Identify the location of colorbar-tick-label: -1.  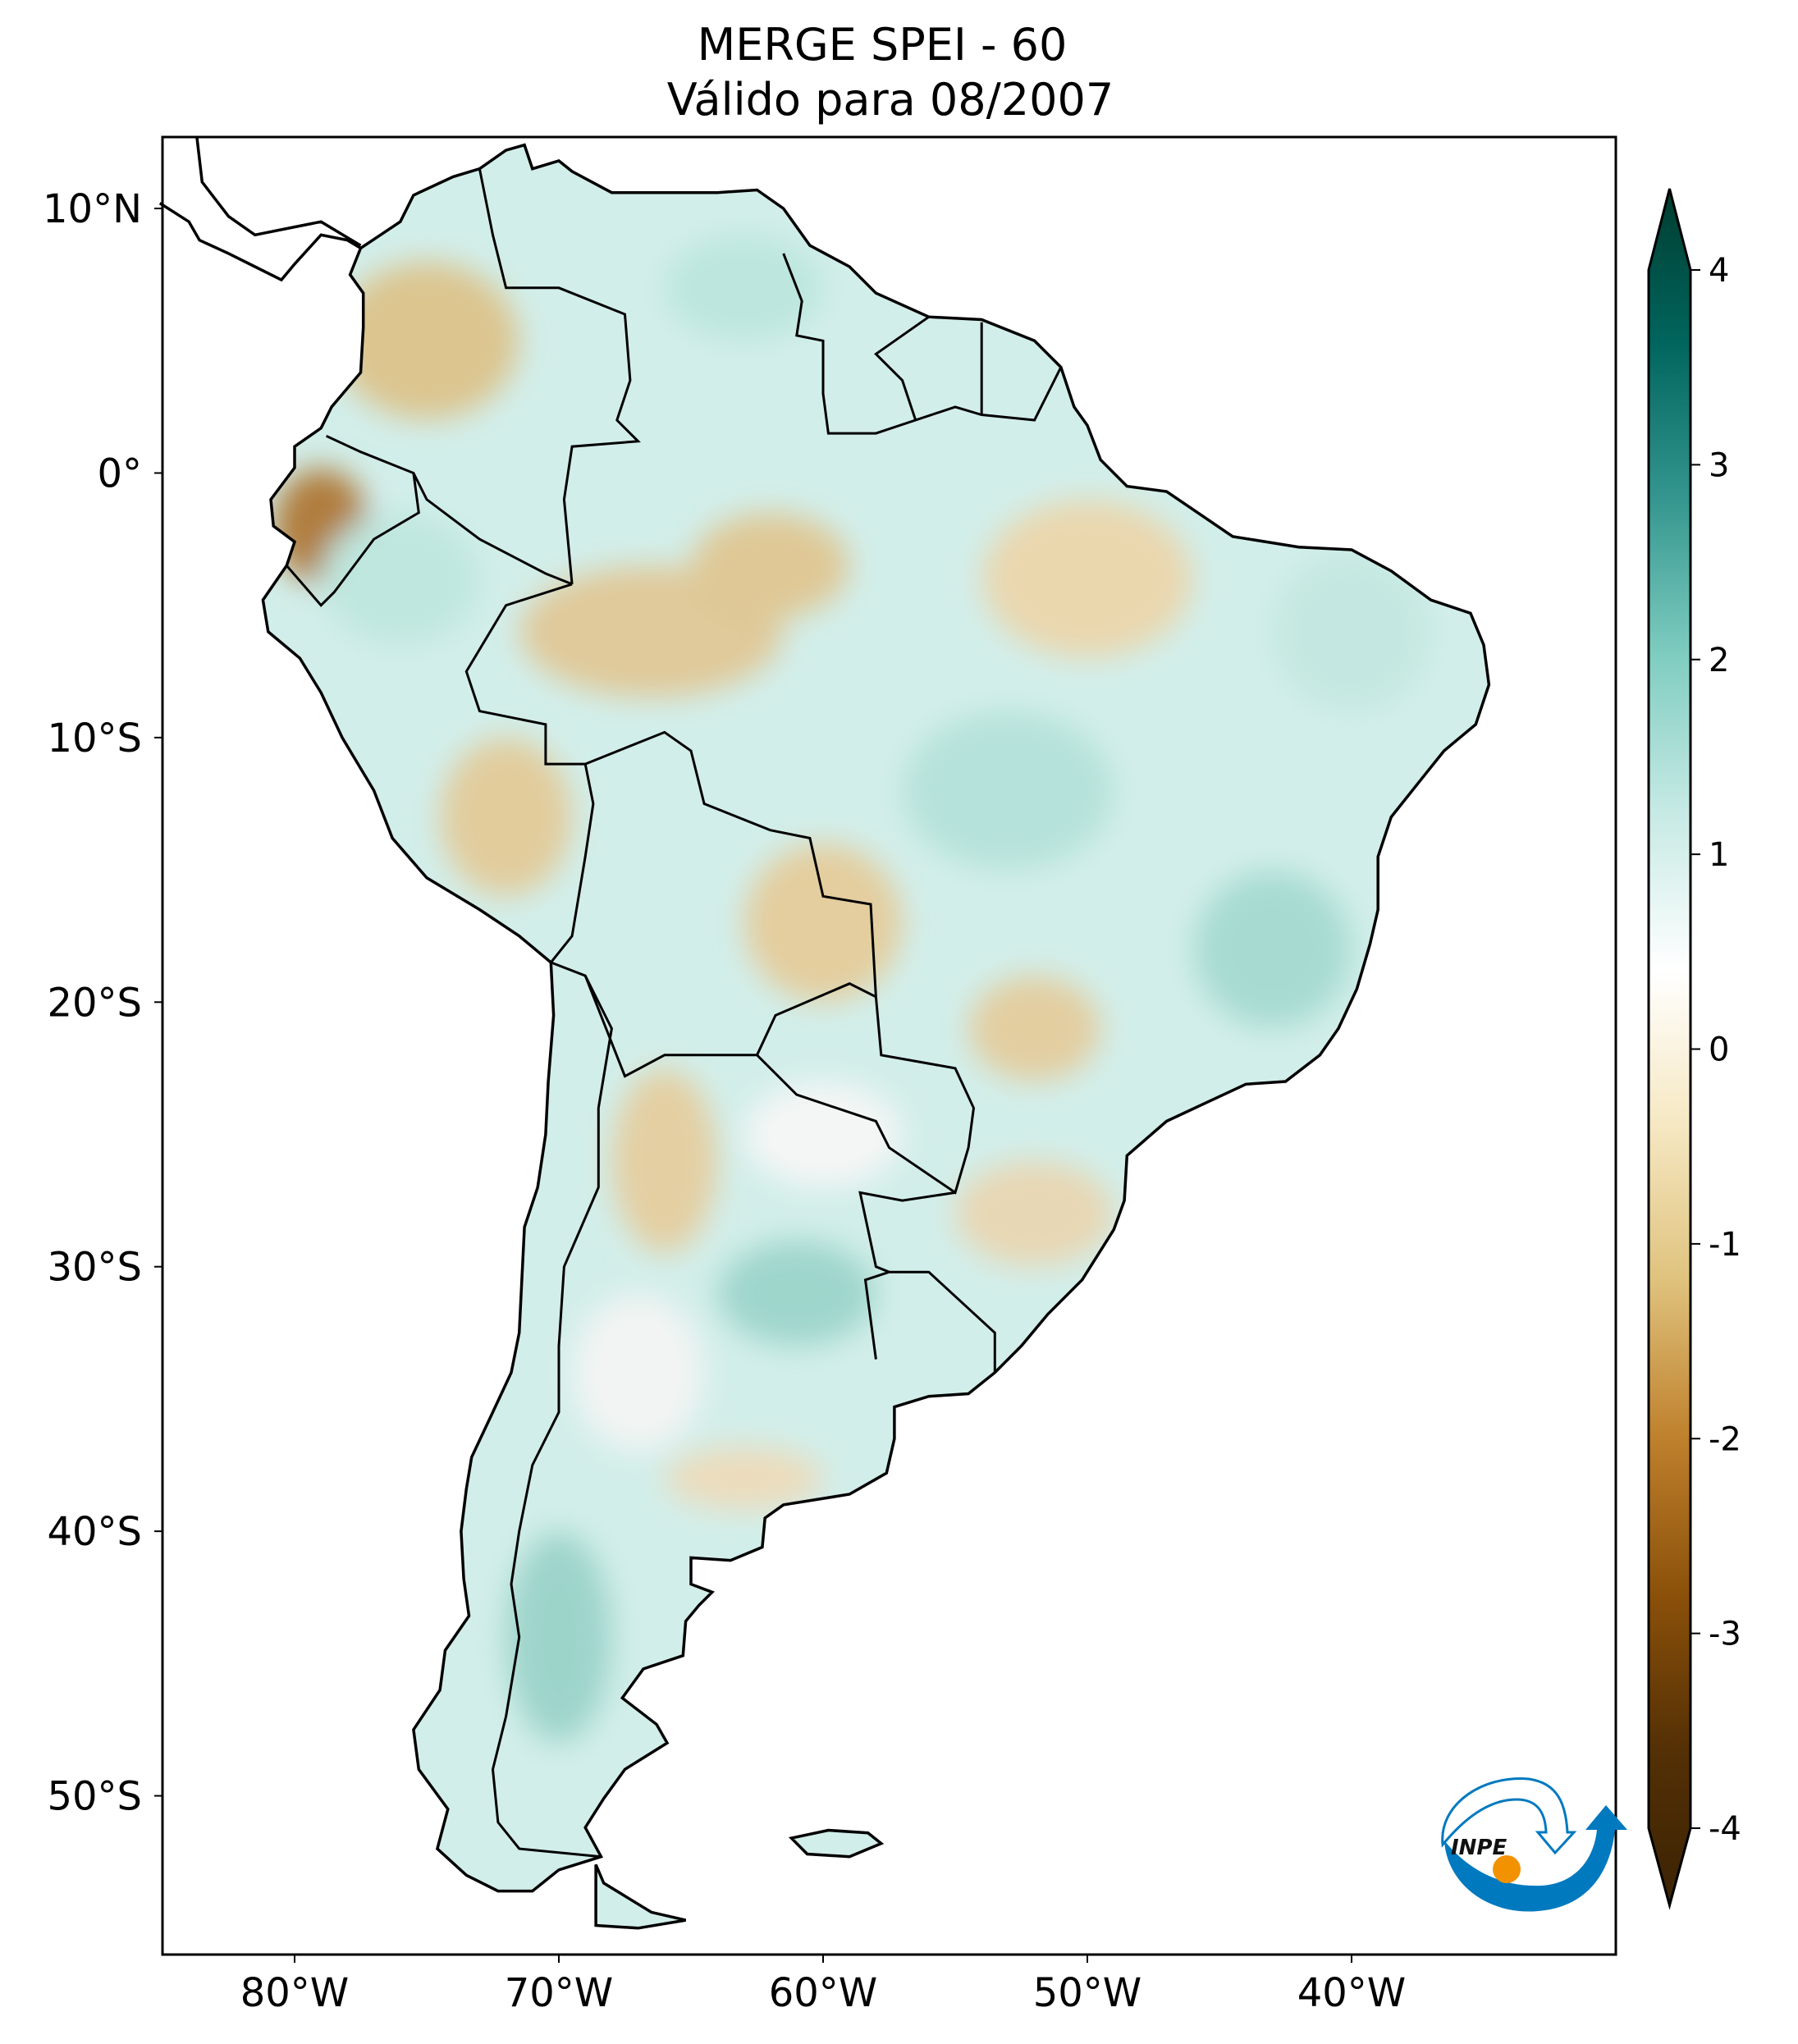
(1725, 1245).